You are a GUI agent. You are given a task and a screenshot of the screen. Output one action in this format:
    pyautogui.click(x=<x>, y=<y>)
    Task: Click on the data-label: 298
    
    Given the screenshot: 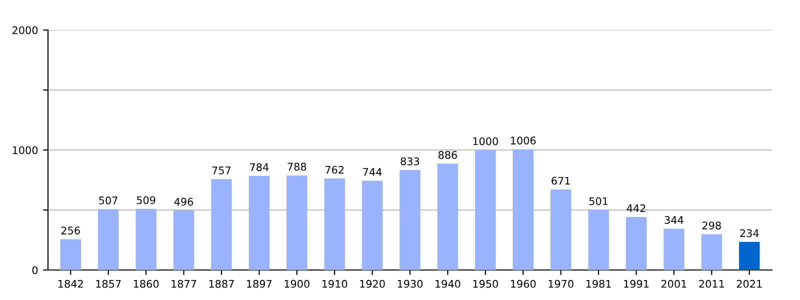 What is the action you would take?
    pyautogui.click(x=711, y=226)
    